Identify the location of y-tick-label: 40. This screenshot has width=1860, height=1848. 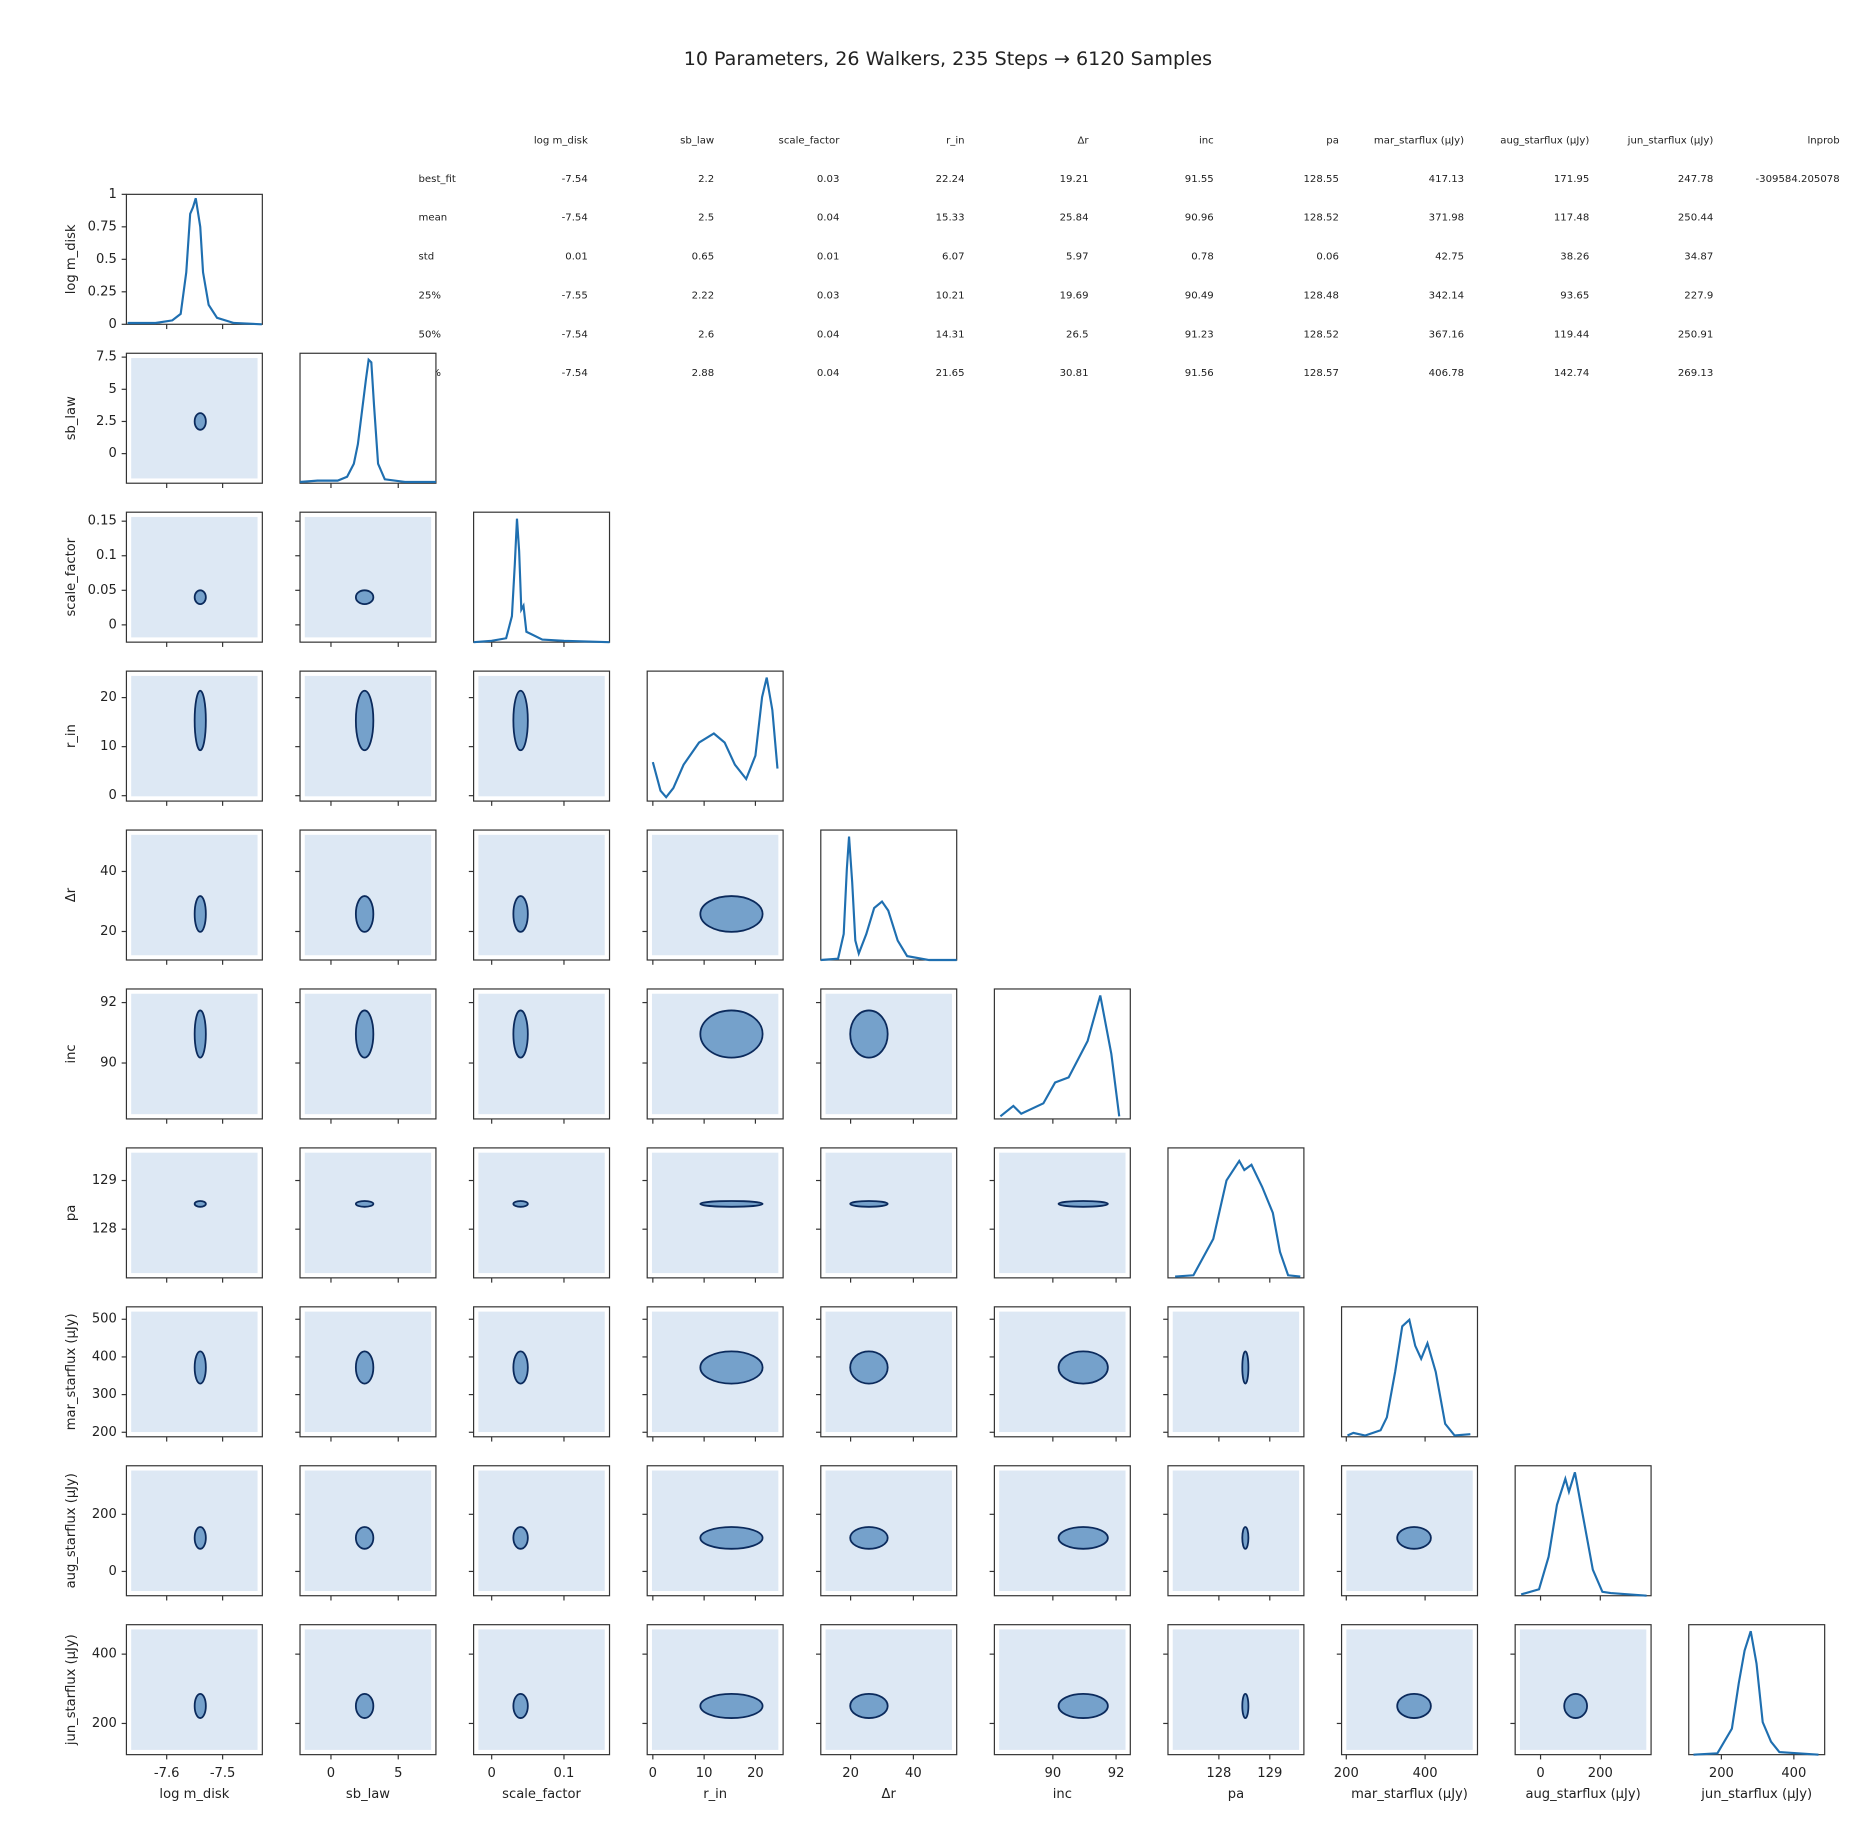
(108, 871).